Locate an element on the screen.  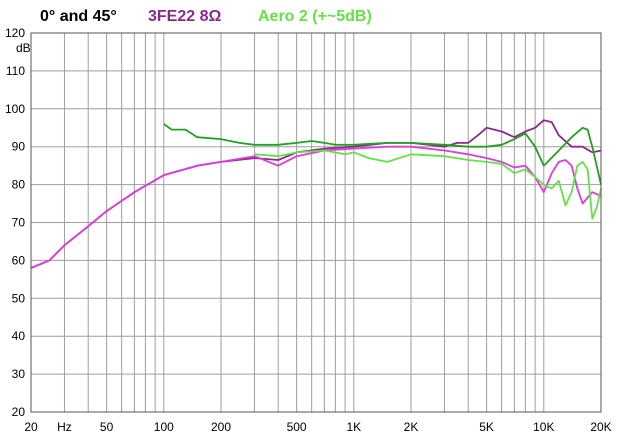
x-tick-label: 50 is located at coordinates (107, 427).